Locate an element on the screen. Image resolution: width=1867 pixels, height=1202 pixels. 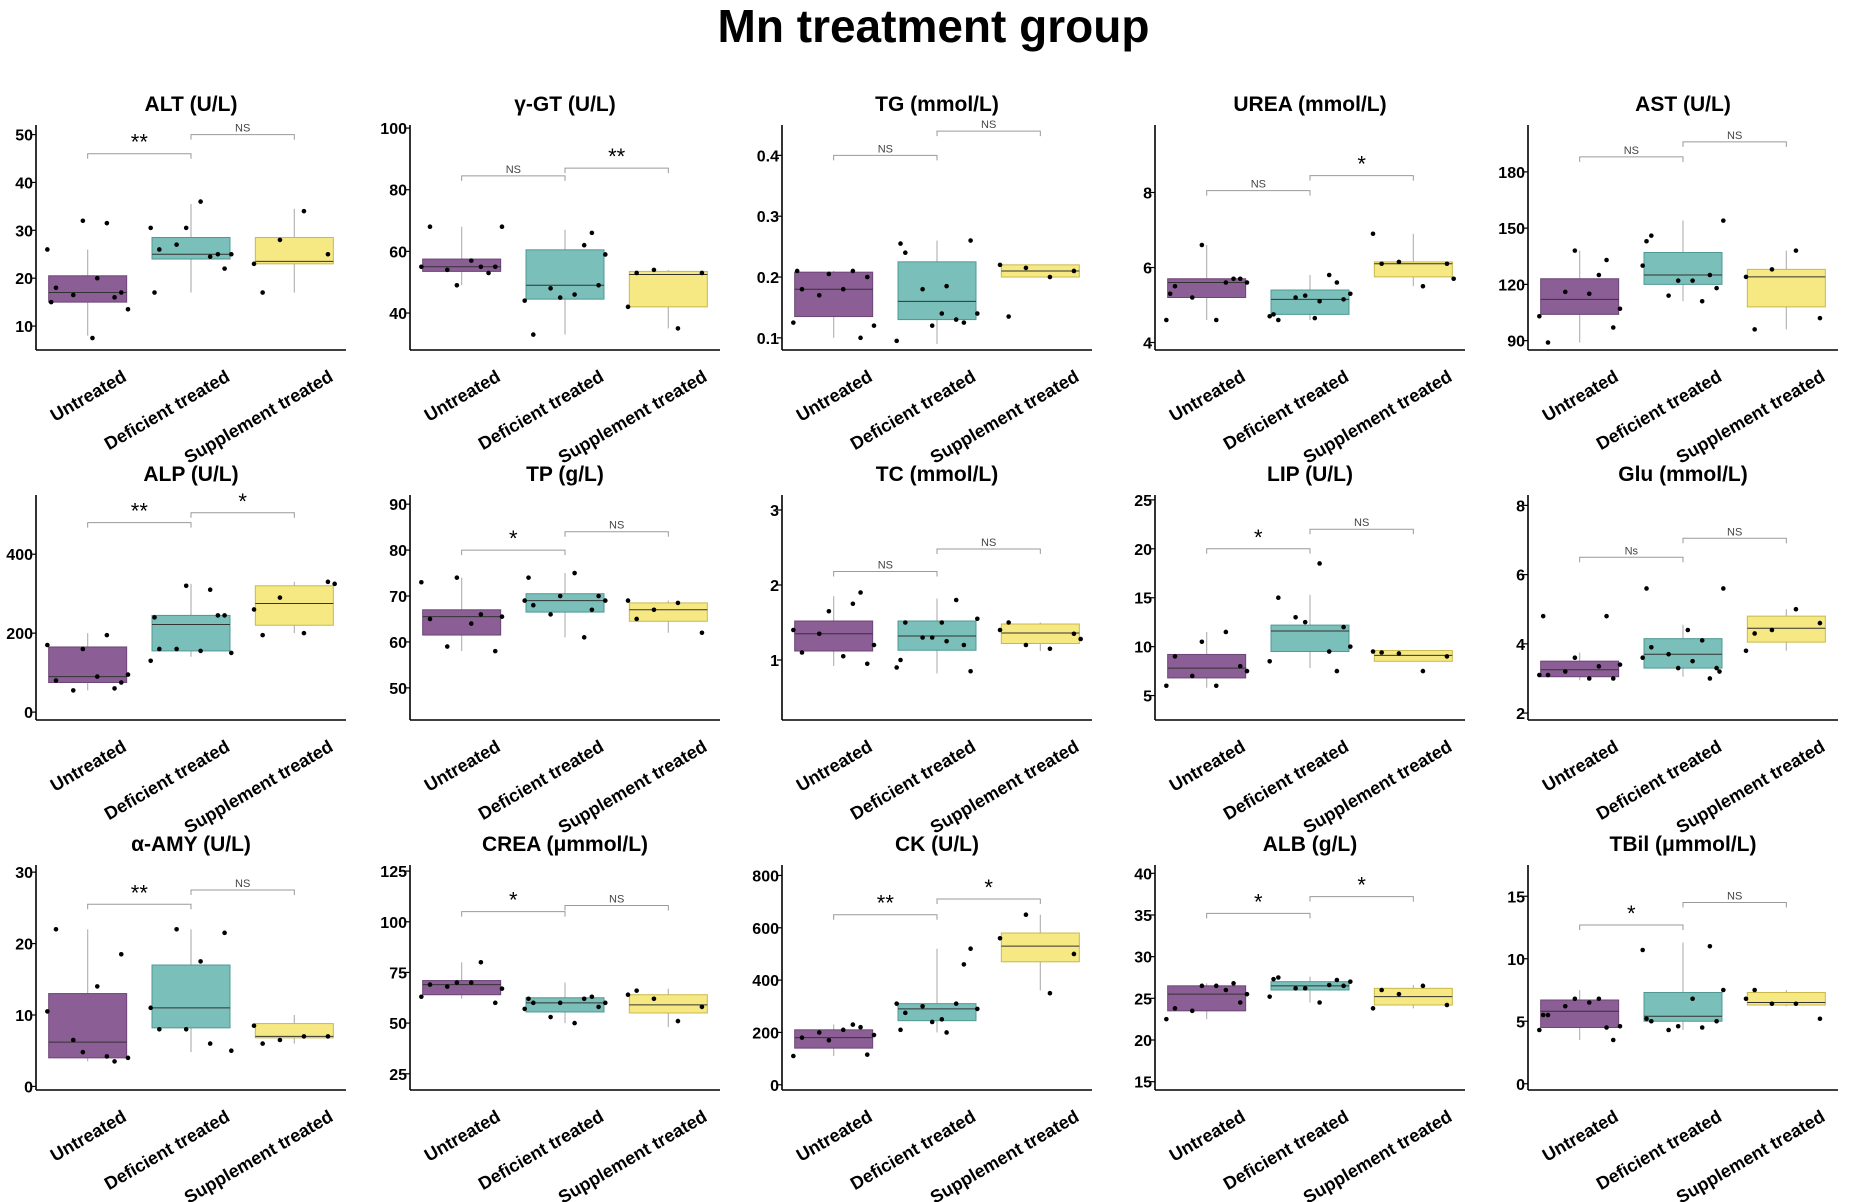
panel-title: ALB (g/L) is located at coordinates (1310, 844).